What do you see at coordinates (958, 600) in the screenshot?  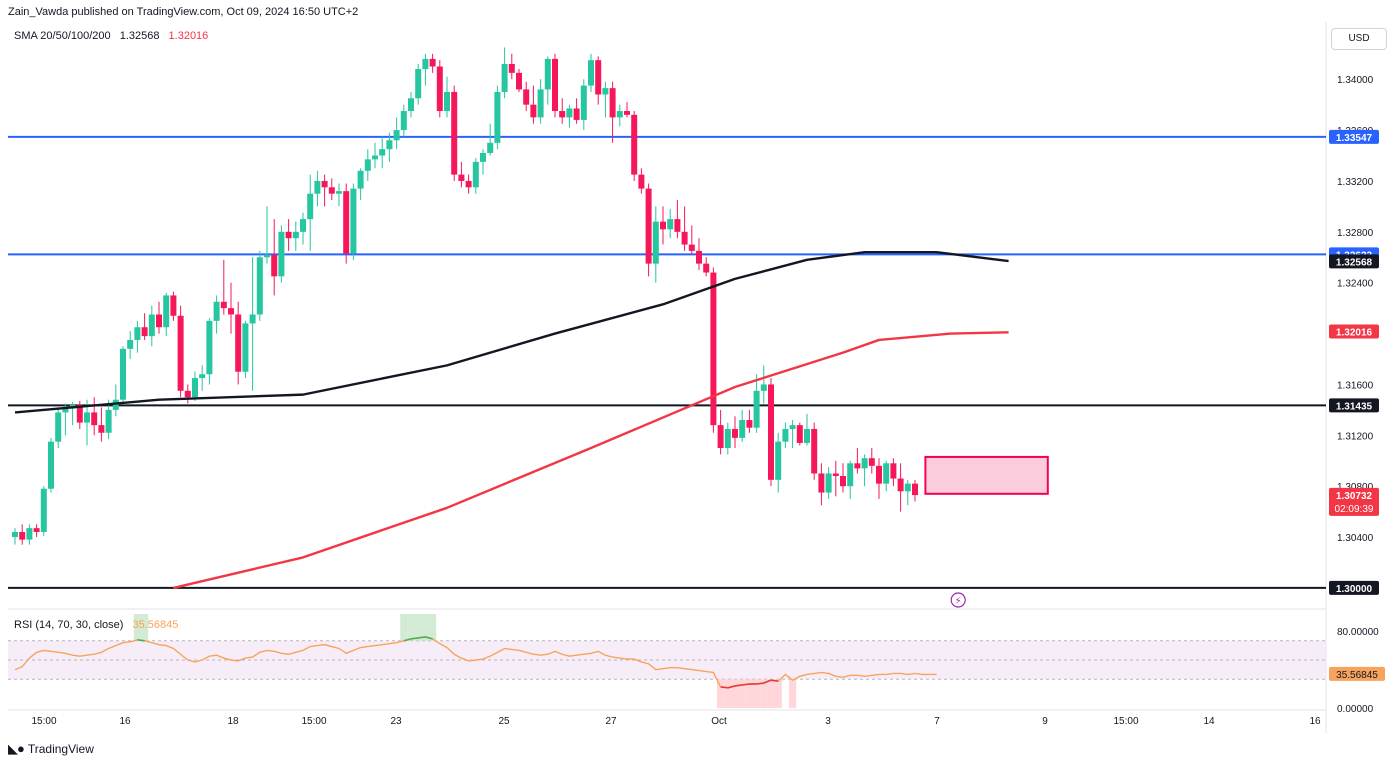 I see `lightning-icon` at bounding box center [958, 600].